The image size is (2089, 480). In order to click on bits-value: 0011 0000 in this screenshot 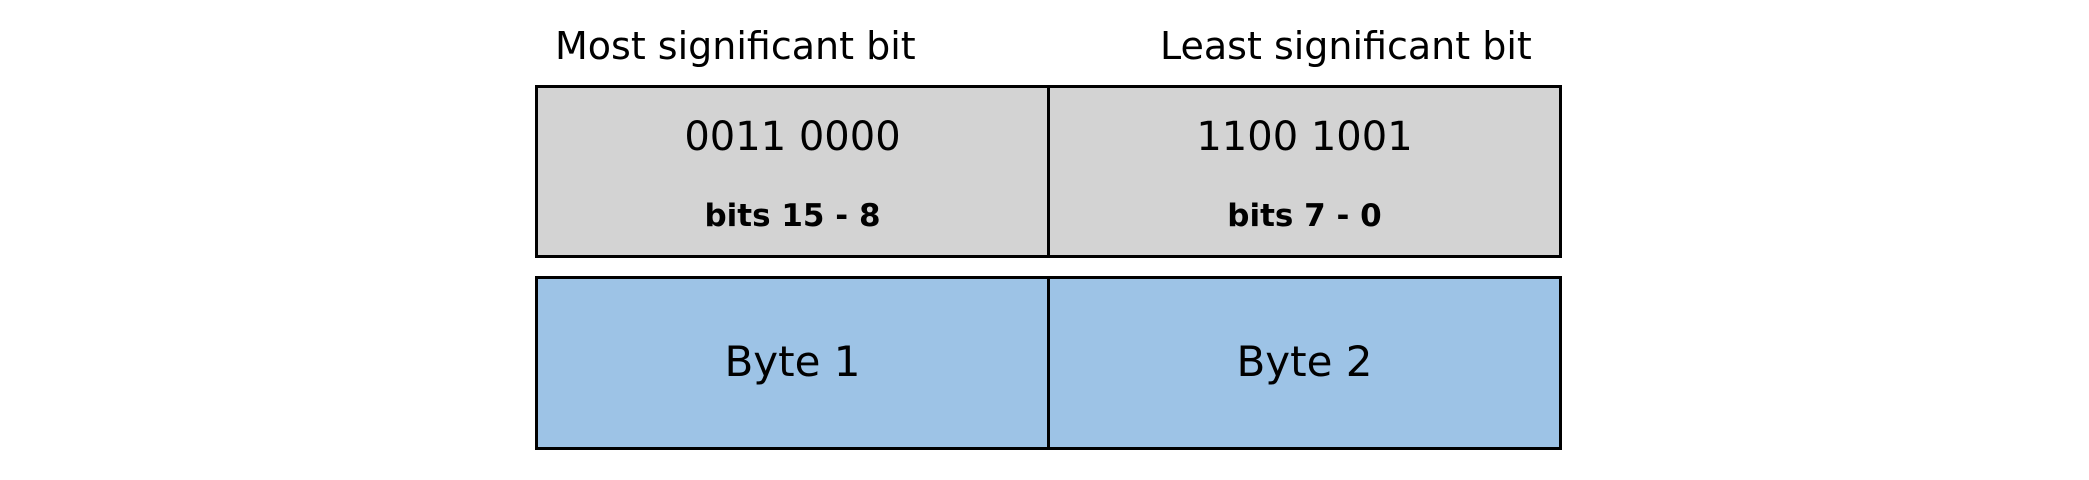, I will do `click(792, 137)`.